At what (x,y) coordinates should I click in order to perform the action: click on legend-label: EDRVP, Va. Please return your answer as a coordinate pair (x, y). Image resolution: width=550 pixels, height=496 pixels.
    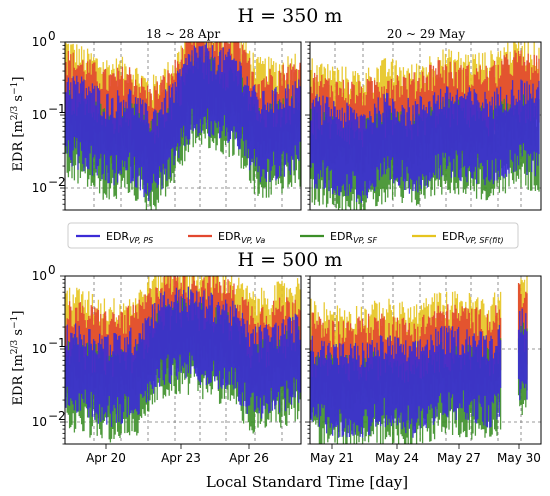
    Looking at the image, I should click on (241, 237).